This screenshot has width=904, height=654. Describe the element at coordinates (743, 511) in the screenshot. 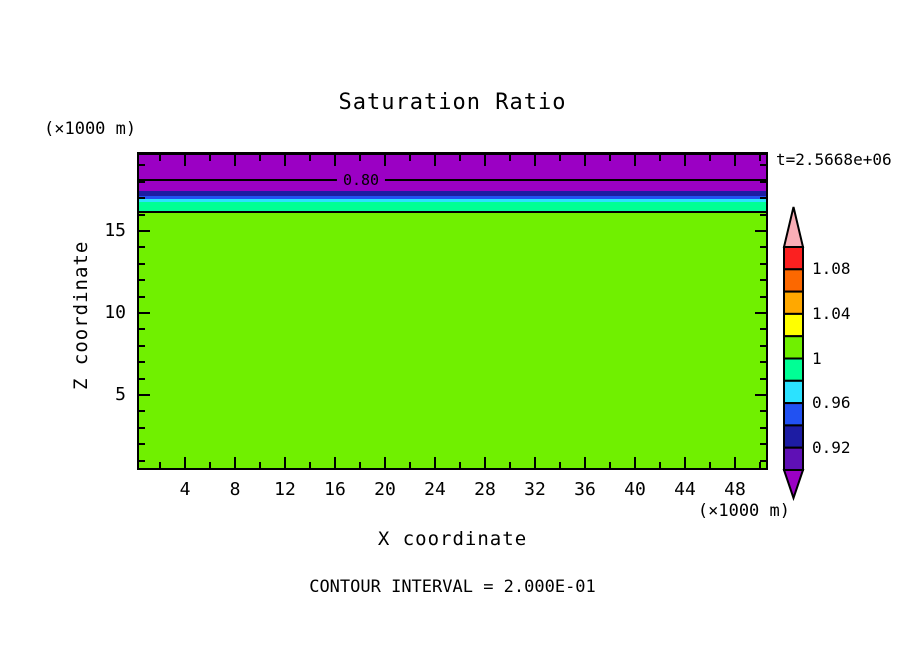

I see `x-axis-unit-label: (×1000 m)` at that location.